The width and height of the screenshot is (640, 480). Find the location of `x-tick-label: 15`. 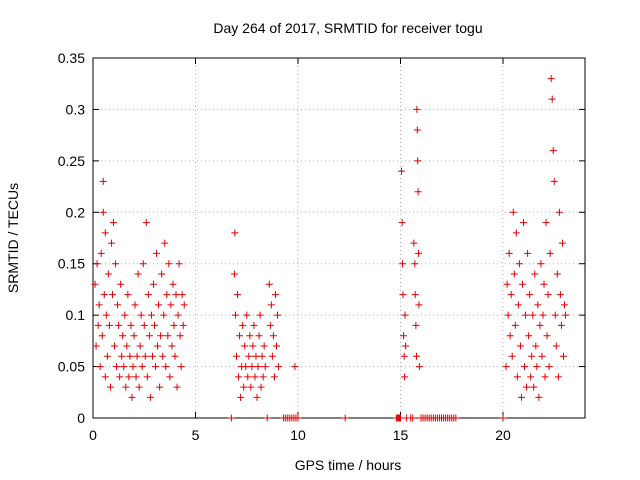

x-tick-label: 15 is located at coordinates (401, 435).